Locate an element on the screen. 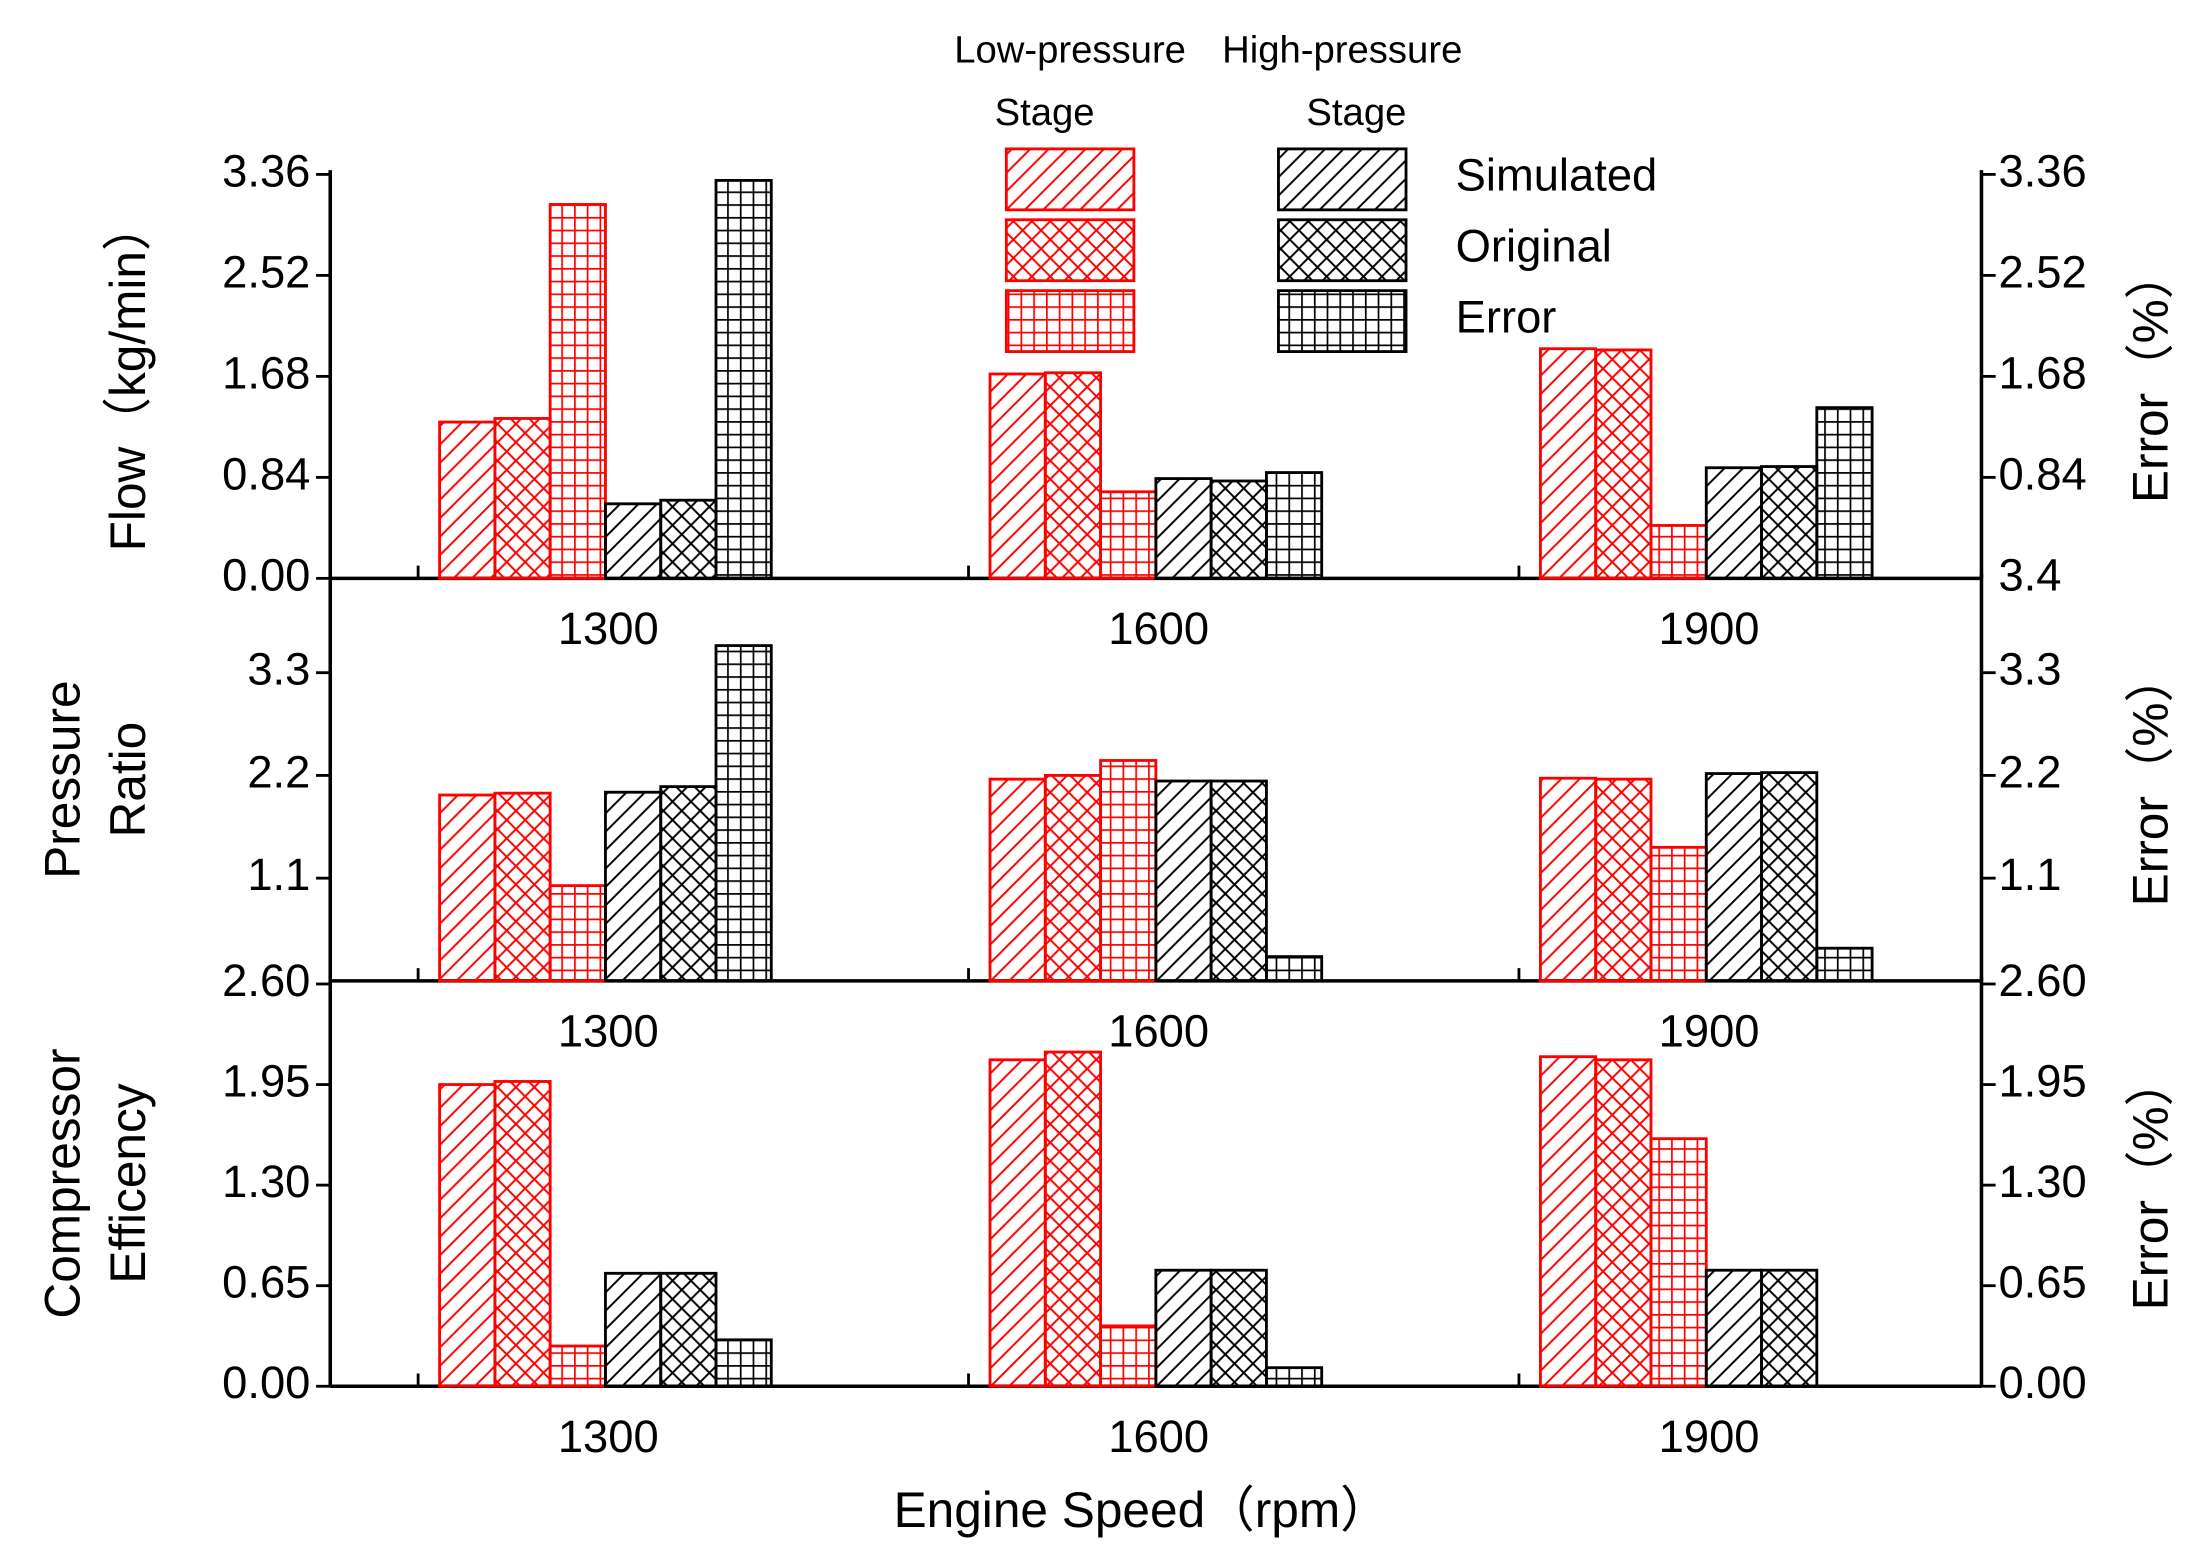 Image resolution: width=2204 pixels, height=1555 pixels. y2-tick-label: 3.3 is located at coordinates (2029, 669).